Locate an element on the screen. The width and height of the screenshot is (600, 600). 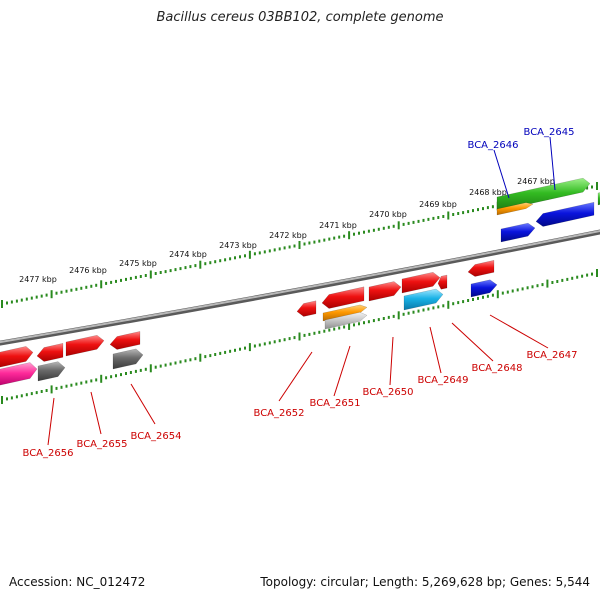
gene-label-bca-2646: BCA_2646 is located at coordinates (493, 145).